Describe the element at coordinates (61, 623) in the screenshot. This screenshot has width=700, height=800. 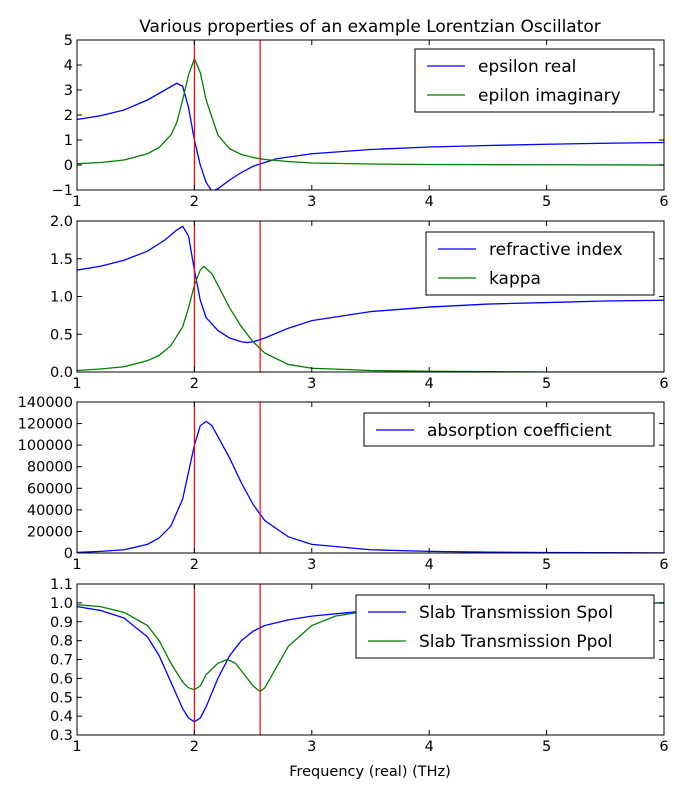
I see `y-tick-label: 0.9` at that location.